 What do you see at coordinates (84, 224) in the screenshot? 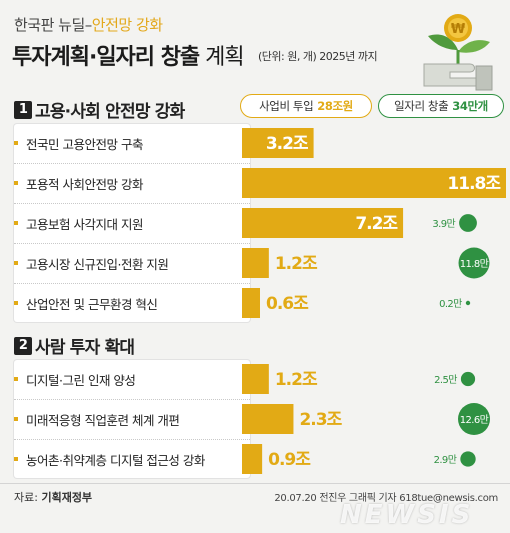
I see `category-text: 고용보험 사각지대 지원` at bounding box center [84, 224].